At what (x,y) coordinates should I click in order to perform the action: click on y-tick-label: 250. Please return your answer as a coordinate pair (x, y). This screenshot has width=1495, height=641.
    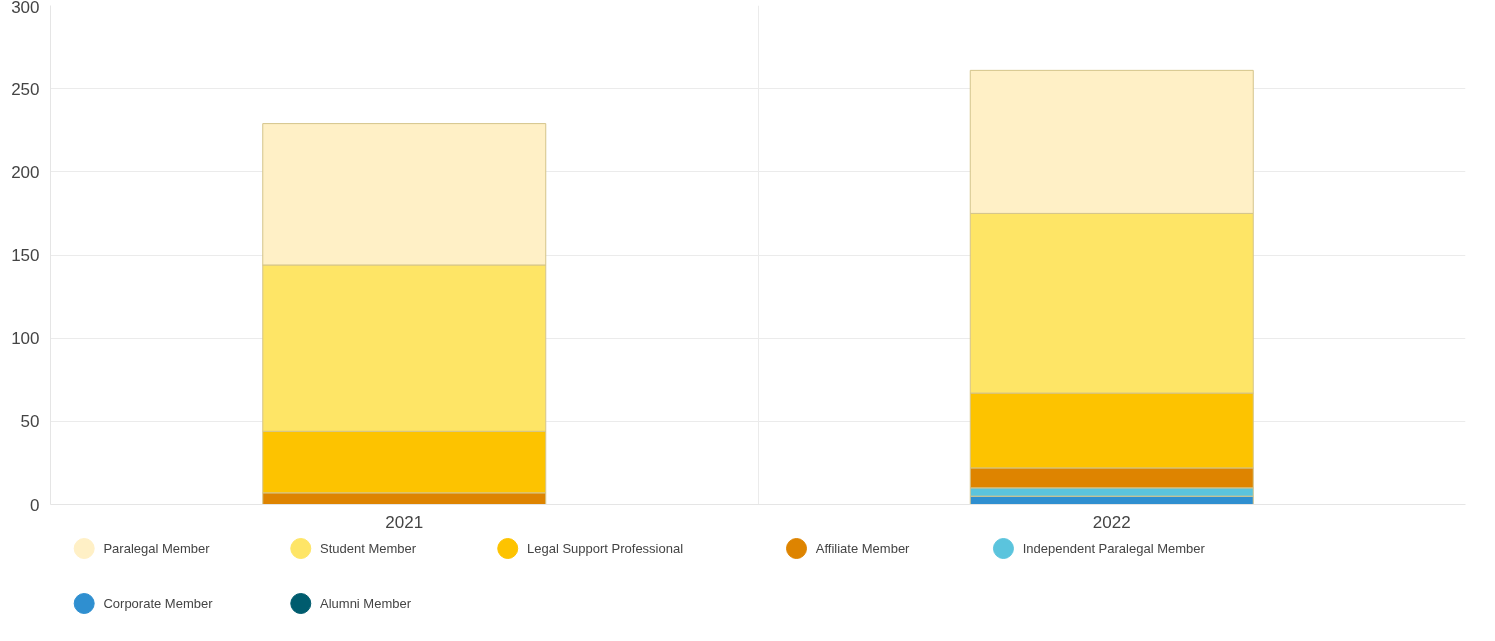
    Looking at the image, I should click on (25, 89).